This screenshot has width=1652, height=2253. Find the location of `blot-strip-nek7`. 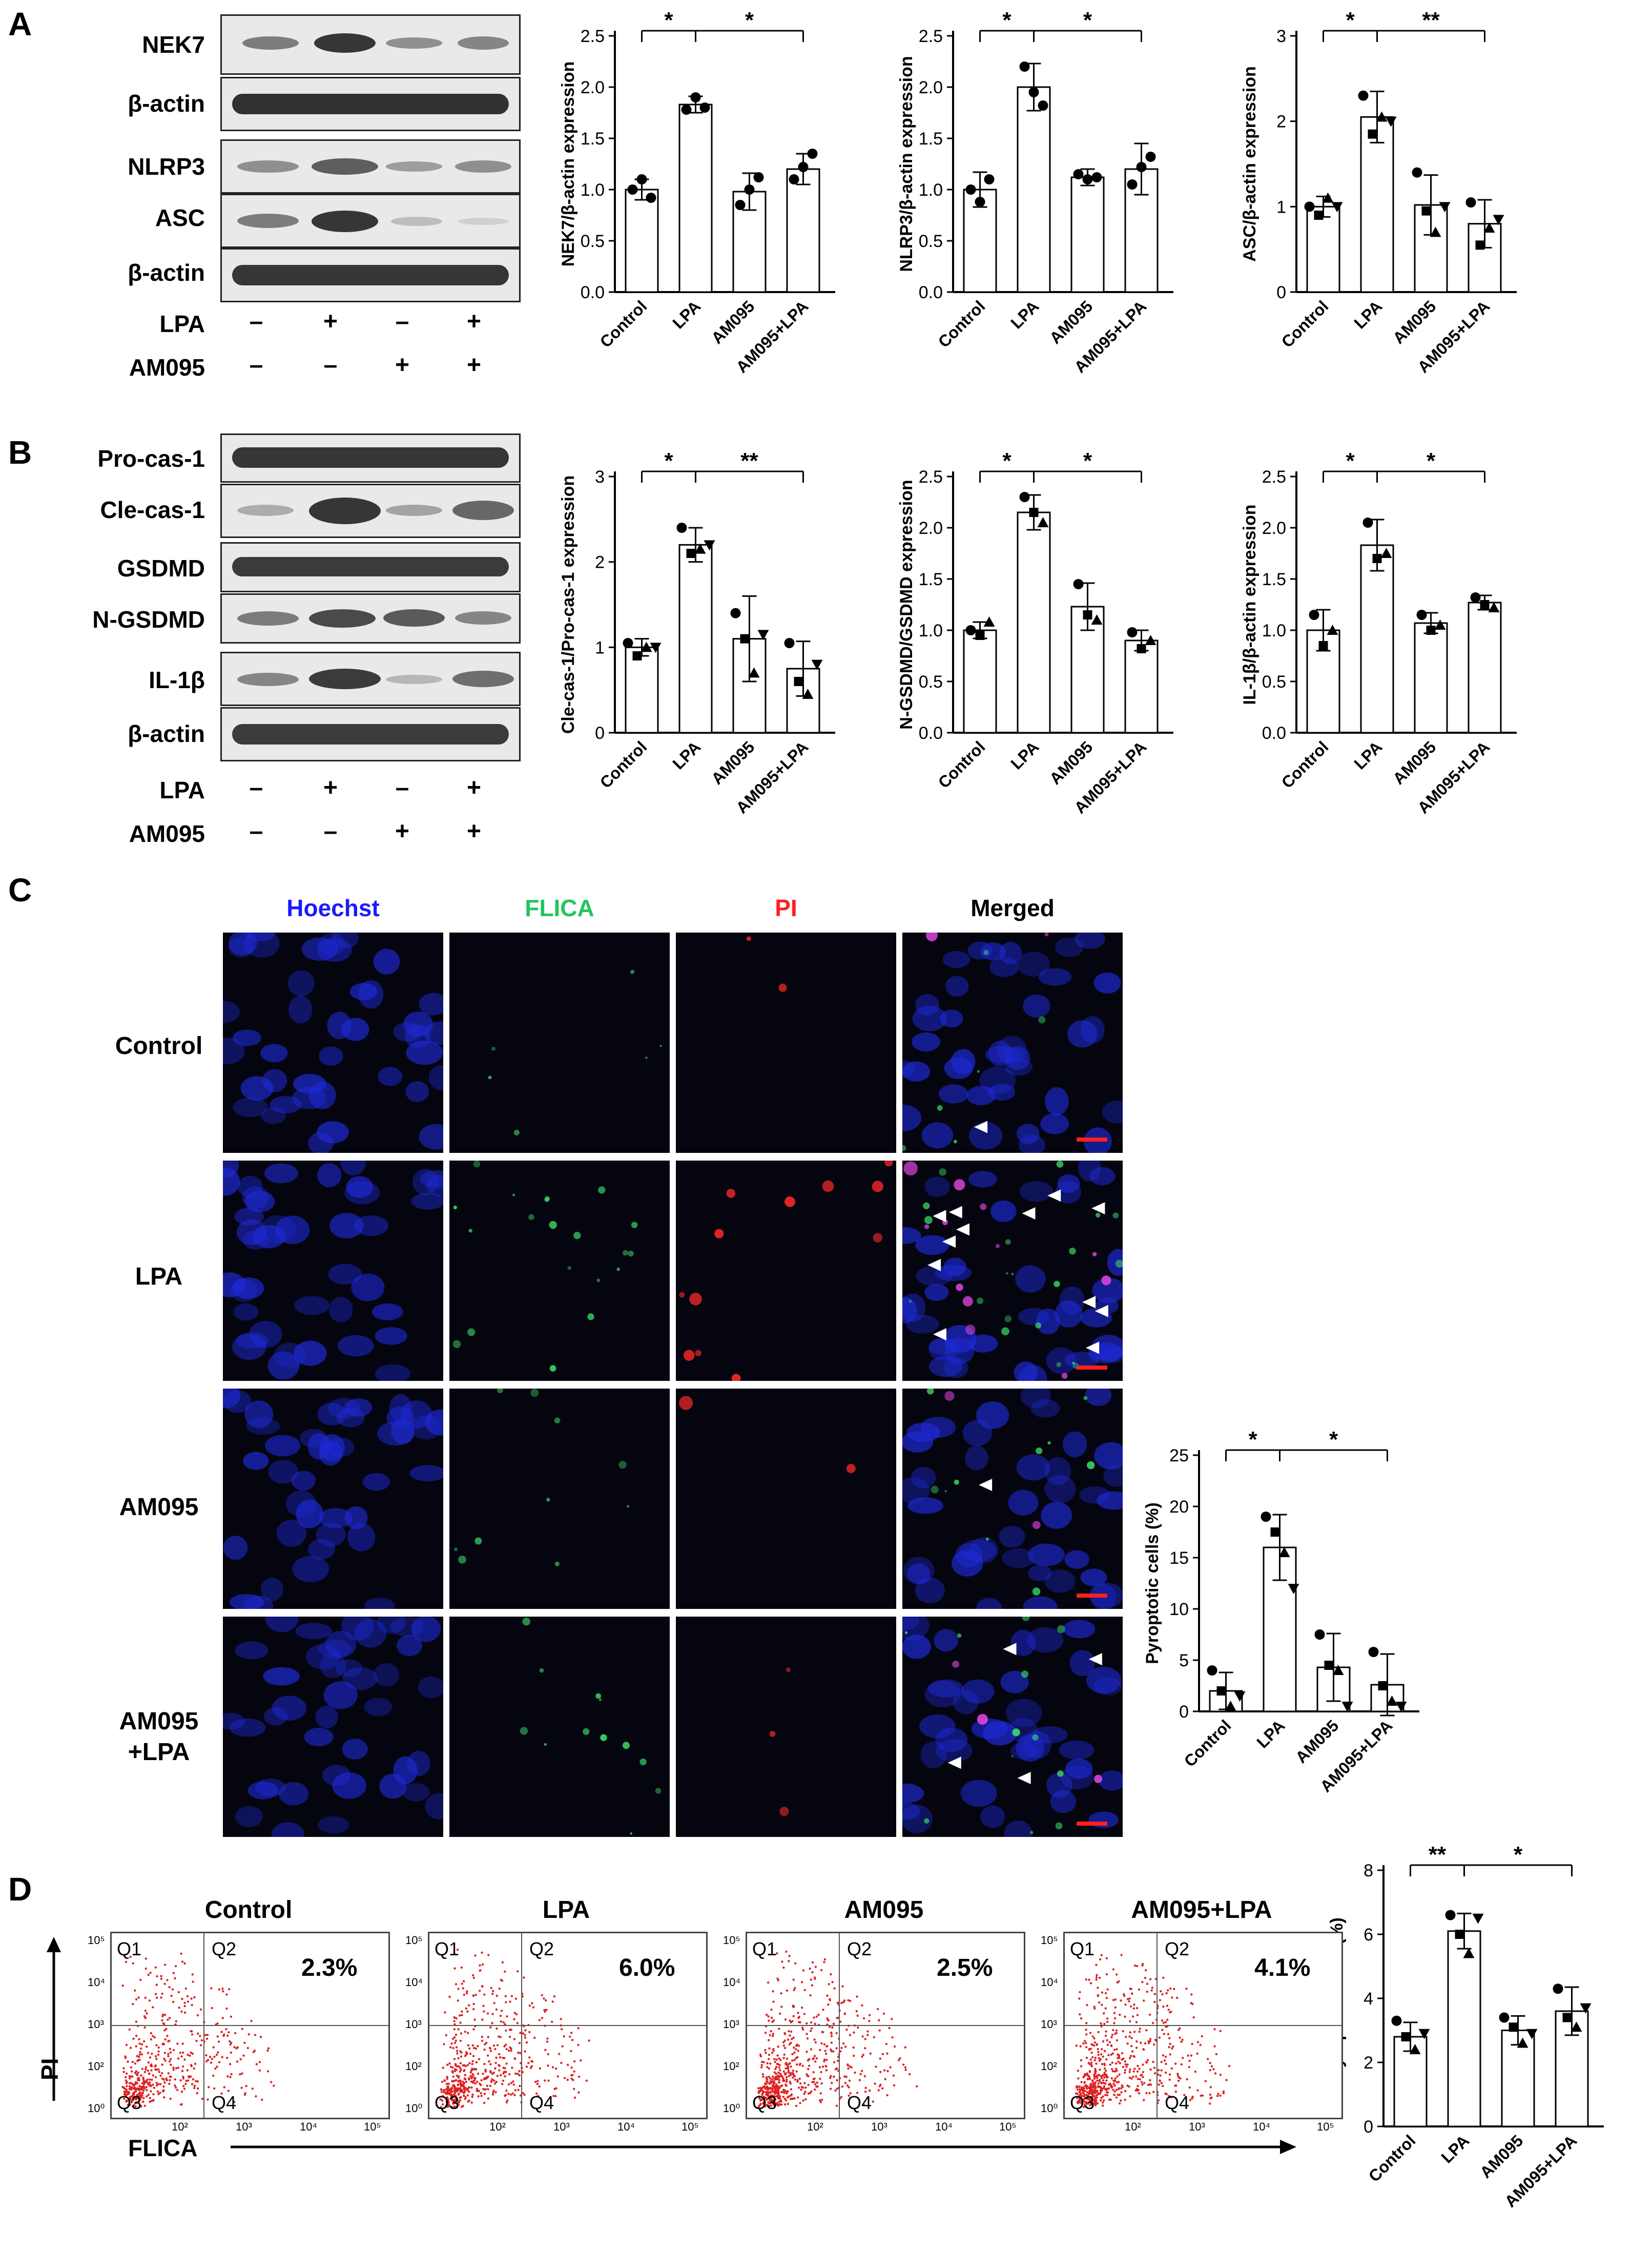

blot-strip-nek7 is located at coordinates (370, 44).